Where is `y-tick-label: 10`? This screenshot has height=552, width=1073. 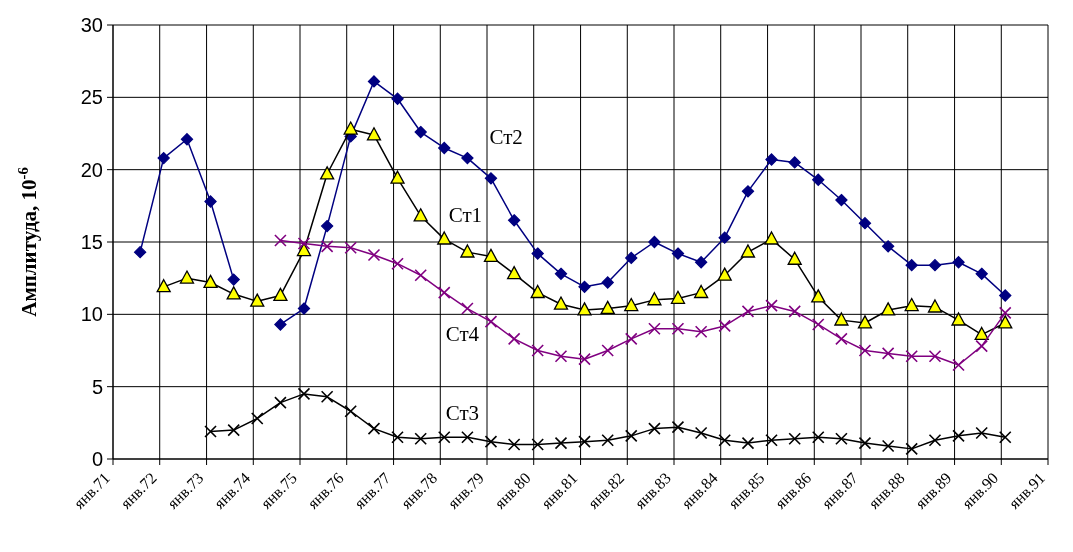 y-tick-label: 10 is located at coordinates (91, 314).